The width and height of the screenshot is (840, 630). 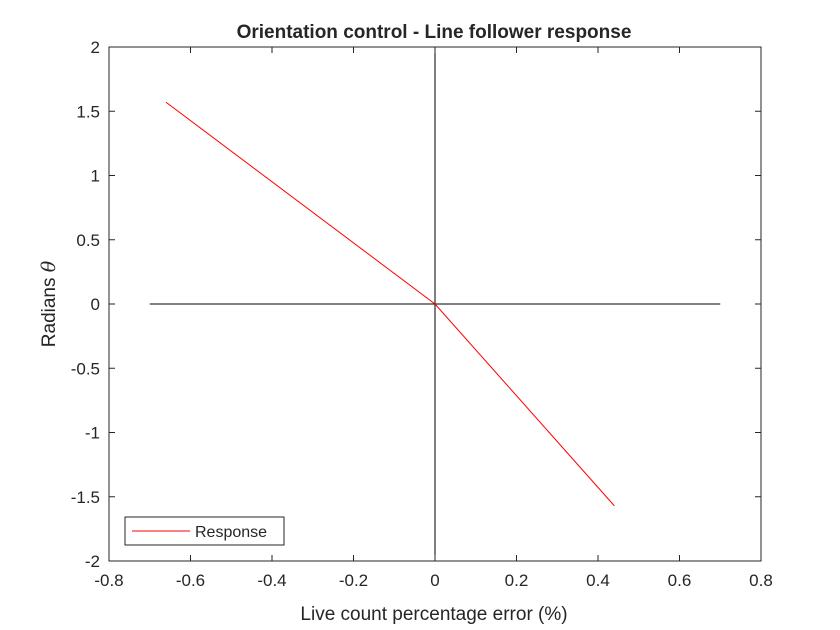 I want to click on y-tick-label: -2, so click(x=92, y=561).